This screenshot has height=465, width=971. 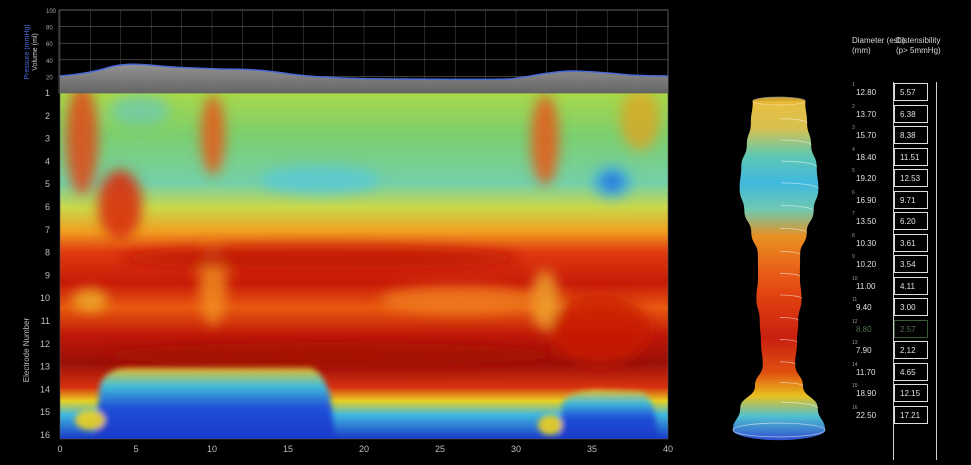 What do you see at coordinates (853, 192) in the screenshot?
I see `electrode-index: 6` at bounding box center [853, 192].